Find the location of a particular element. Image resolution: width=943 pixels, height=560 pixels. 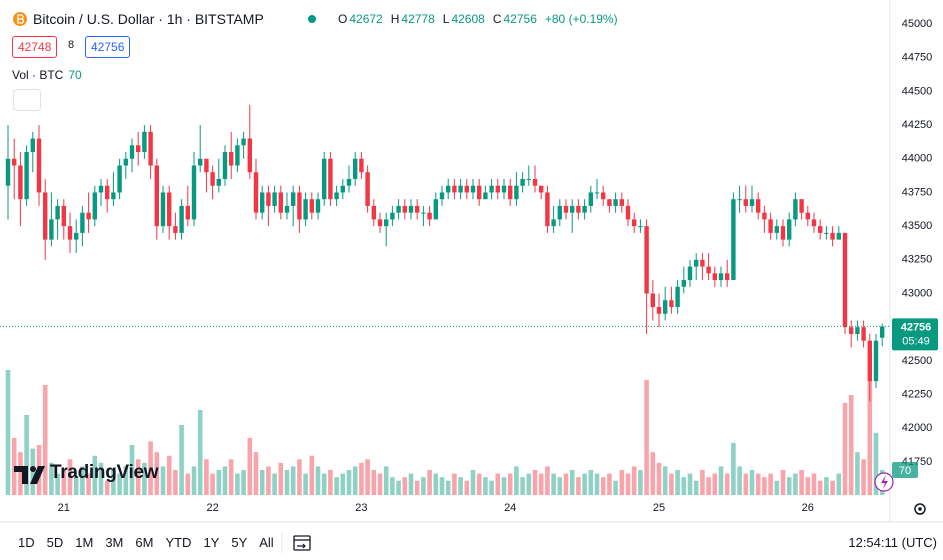

period-button: 6M is located at coordinates (144, 542).